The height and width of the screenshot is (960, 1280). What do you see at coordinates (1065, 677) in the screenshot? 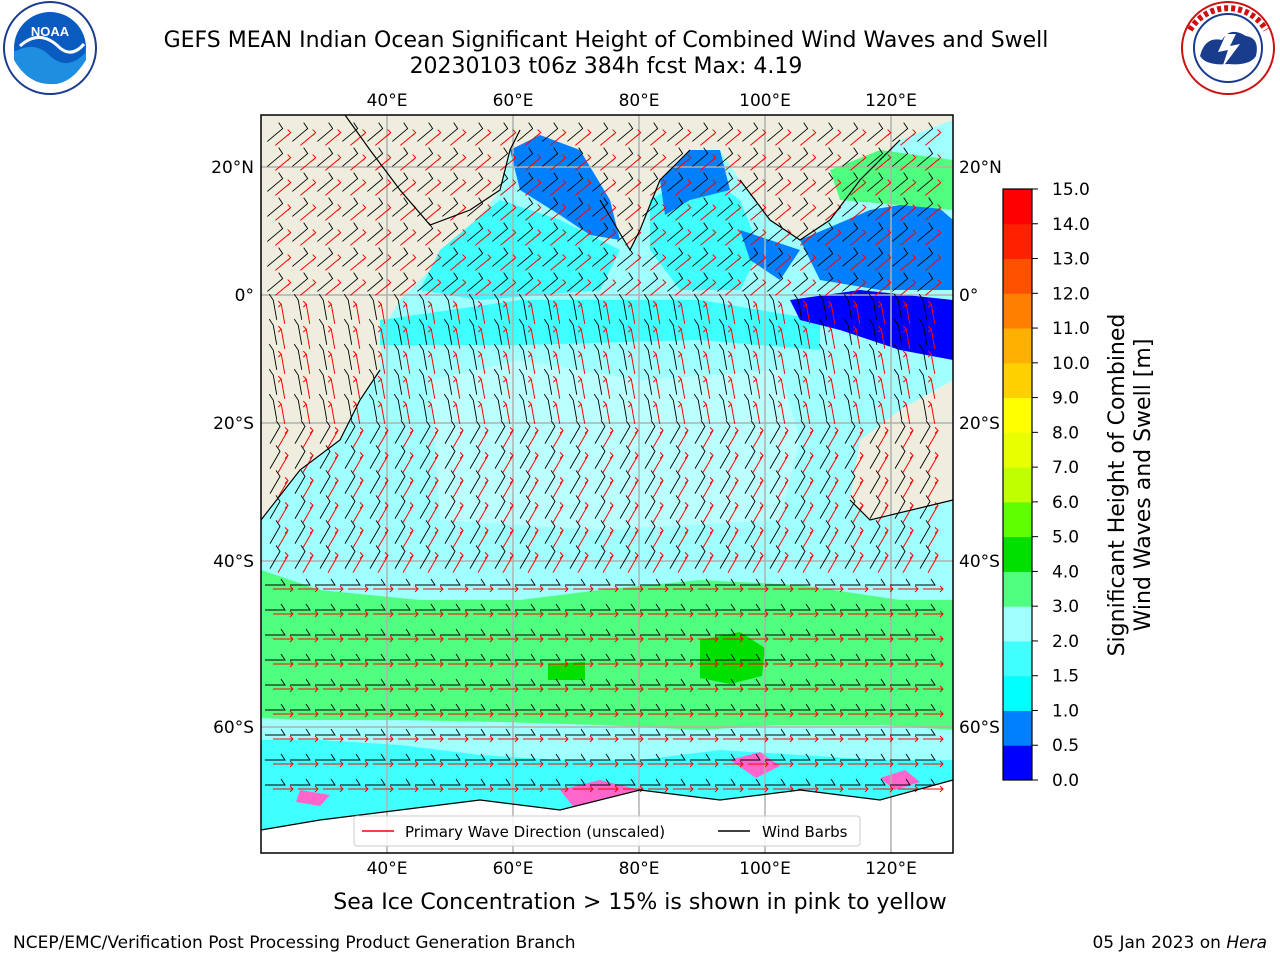
I see `colorbar-tick-label: 1.5` at bounding box center [1065, 677].